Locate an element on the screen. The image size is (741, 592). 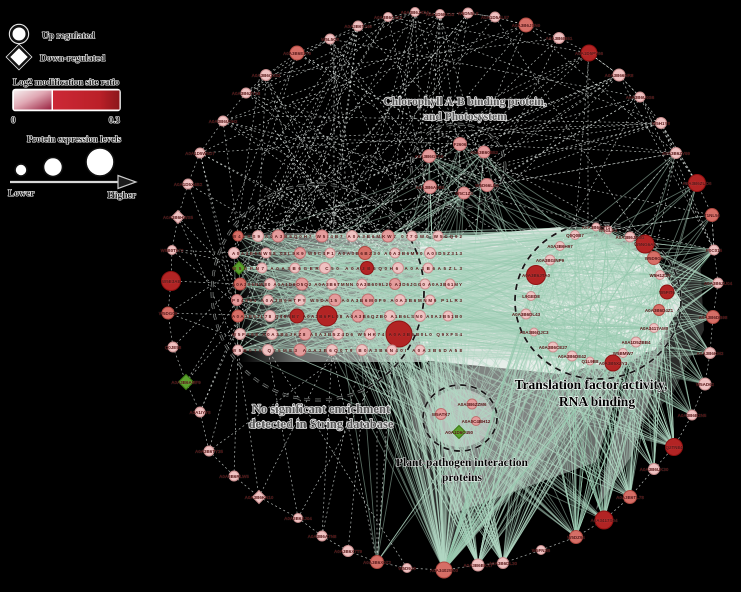
svg-text: Higher is located at coordinates (122, 196).